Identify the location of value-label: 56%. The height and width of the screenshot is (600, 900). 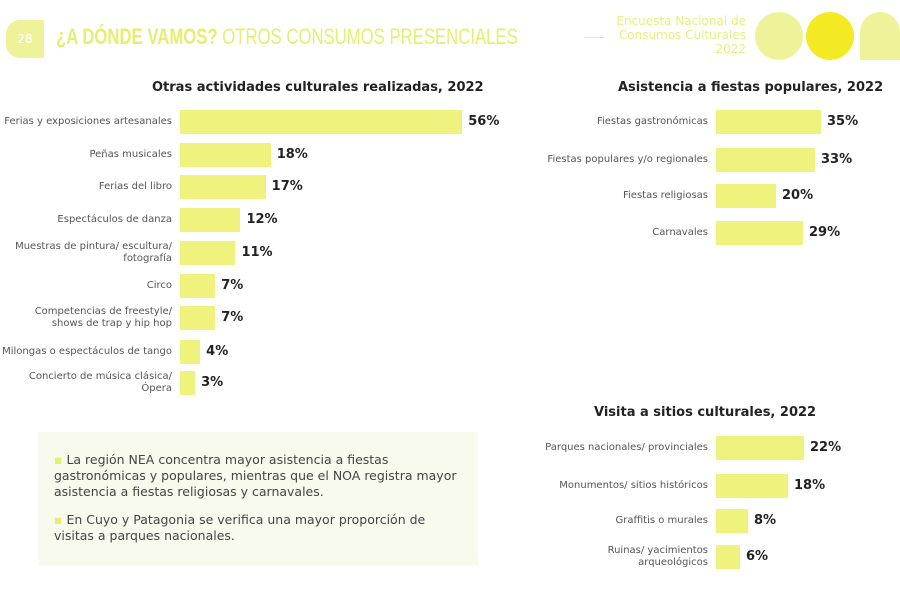
(484, 121).